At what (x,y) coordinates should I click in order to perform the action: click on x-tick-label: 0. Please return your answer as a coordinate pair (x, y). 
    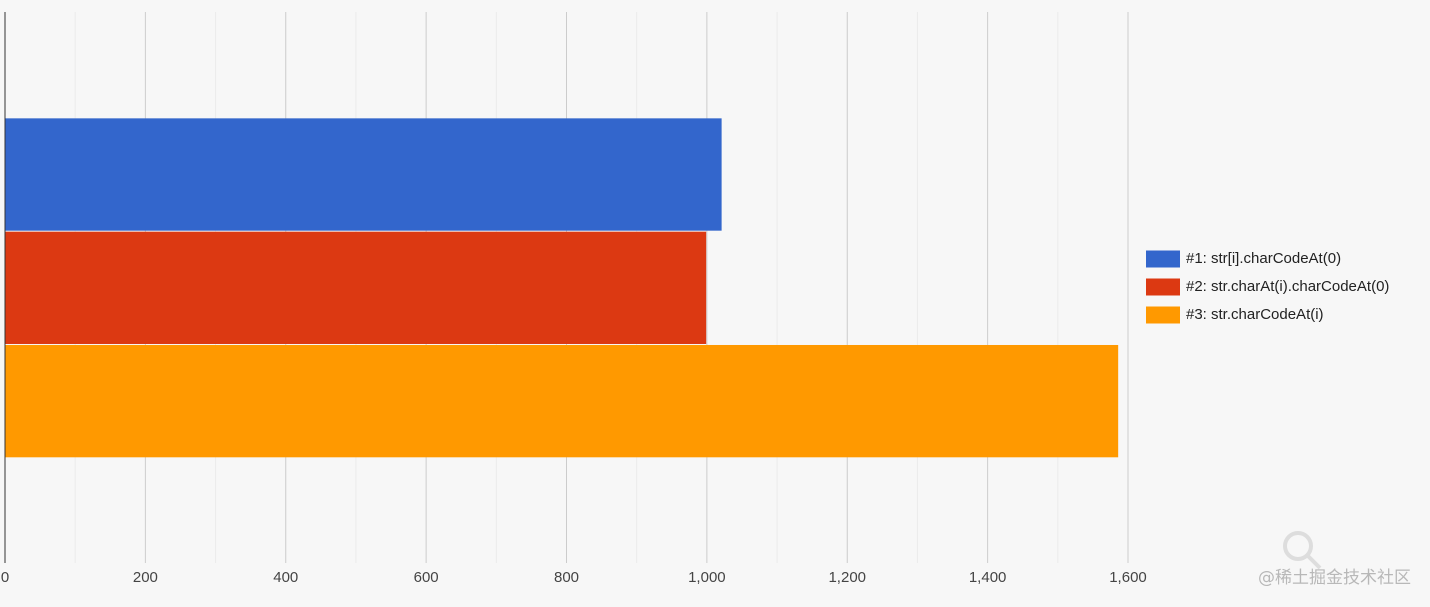
    Looking at the image, I should click on (5, 577).